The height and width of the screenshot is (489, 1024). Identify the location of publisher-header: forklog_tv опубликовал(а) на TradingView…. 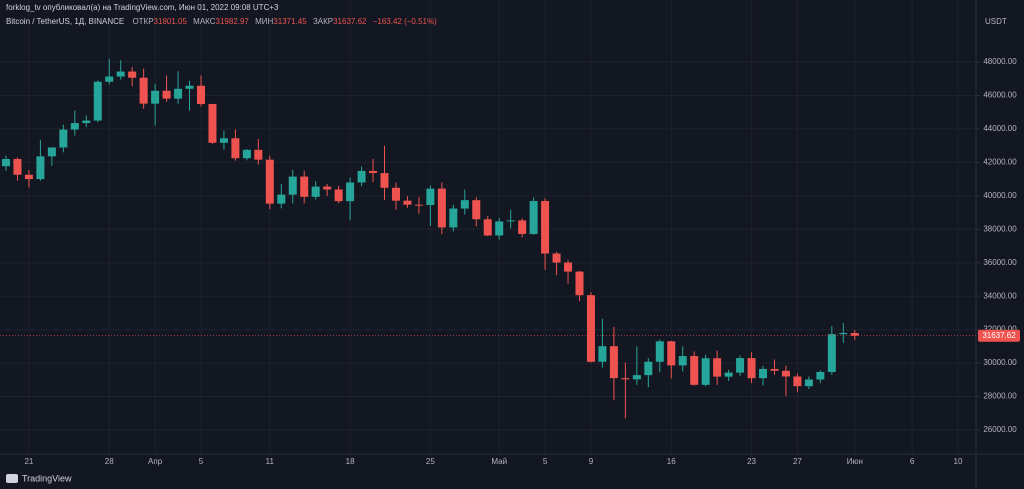
(142, 7).